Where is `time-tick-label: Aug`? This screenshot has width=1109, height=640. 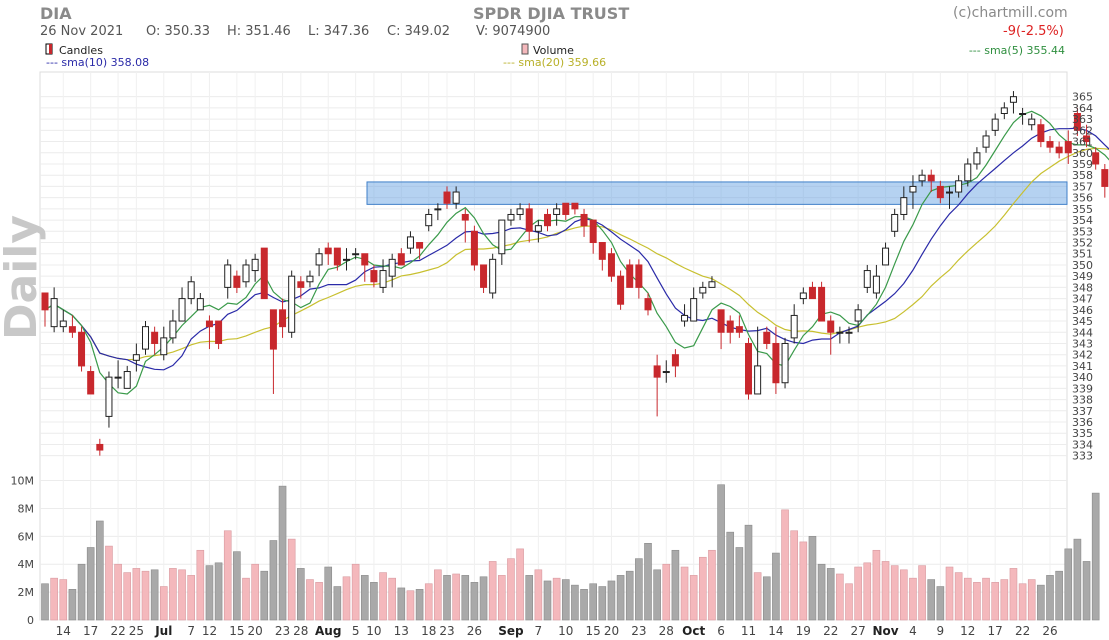 time-tick-label: Aug is located at coordinates (328, 631).